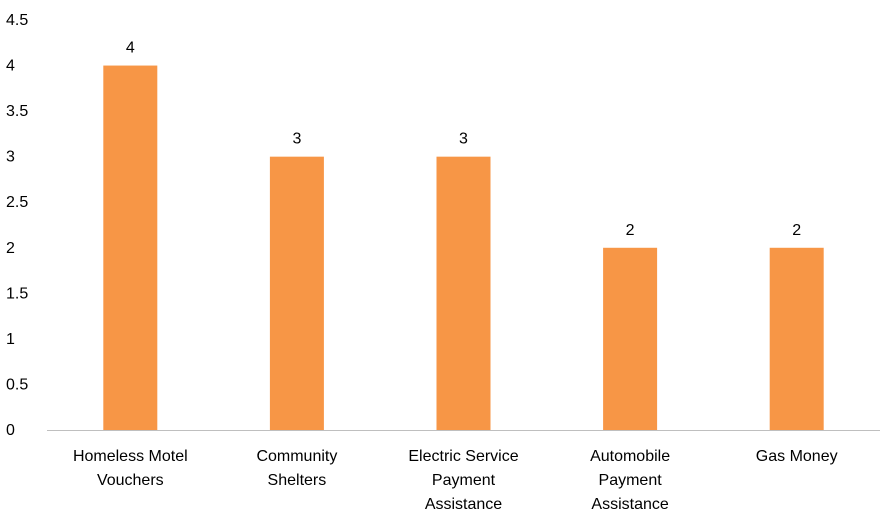 The image size is (880, 514). Describe the element at coordinates (17, 293) in the screenshot. I see `y-tick-label: 1.5` at that location.